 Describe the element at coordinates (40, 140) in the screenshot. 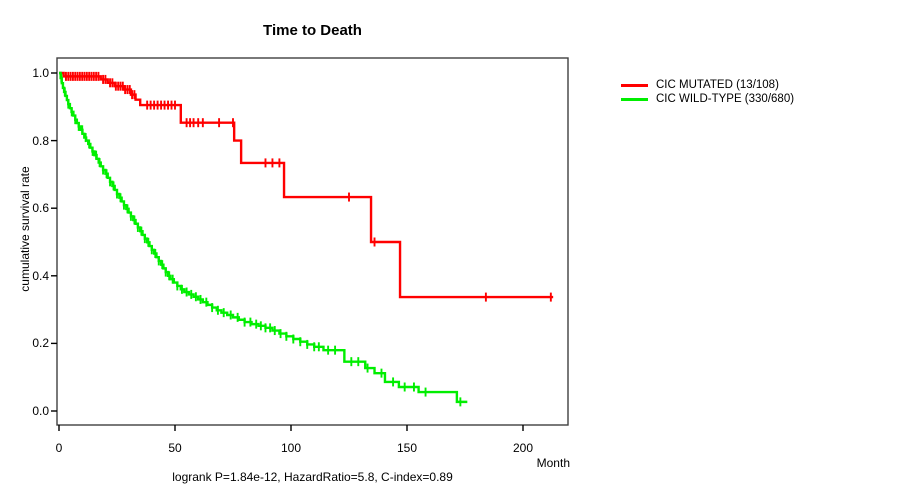

I see `y-tick-label: 0.8` at that location.